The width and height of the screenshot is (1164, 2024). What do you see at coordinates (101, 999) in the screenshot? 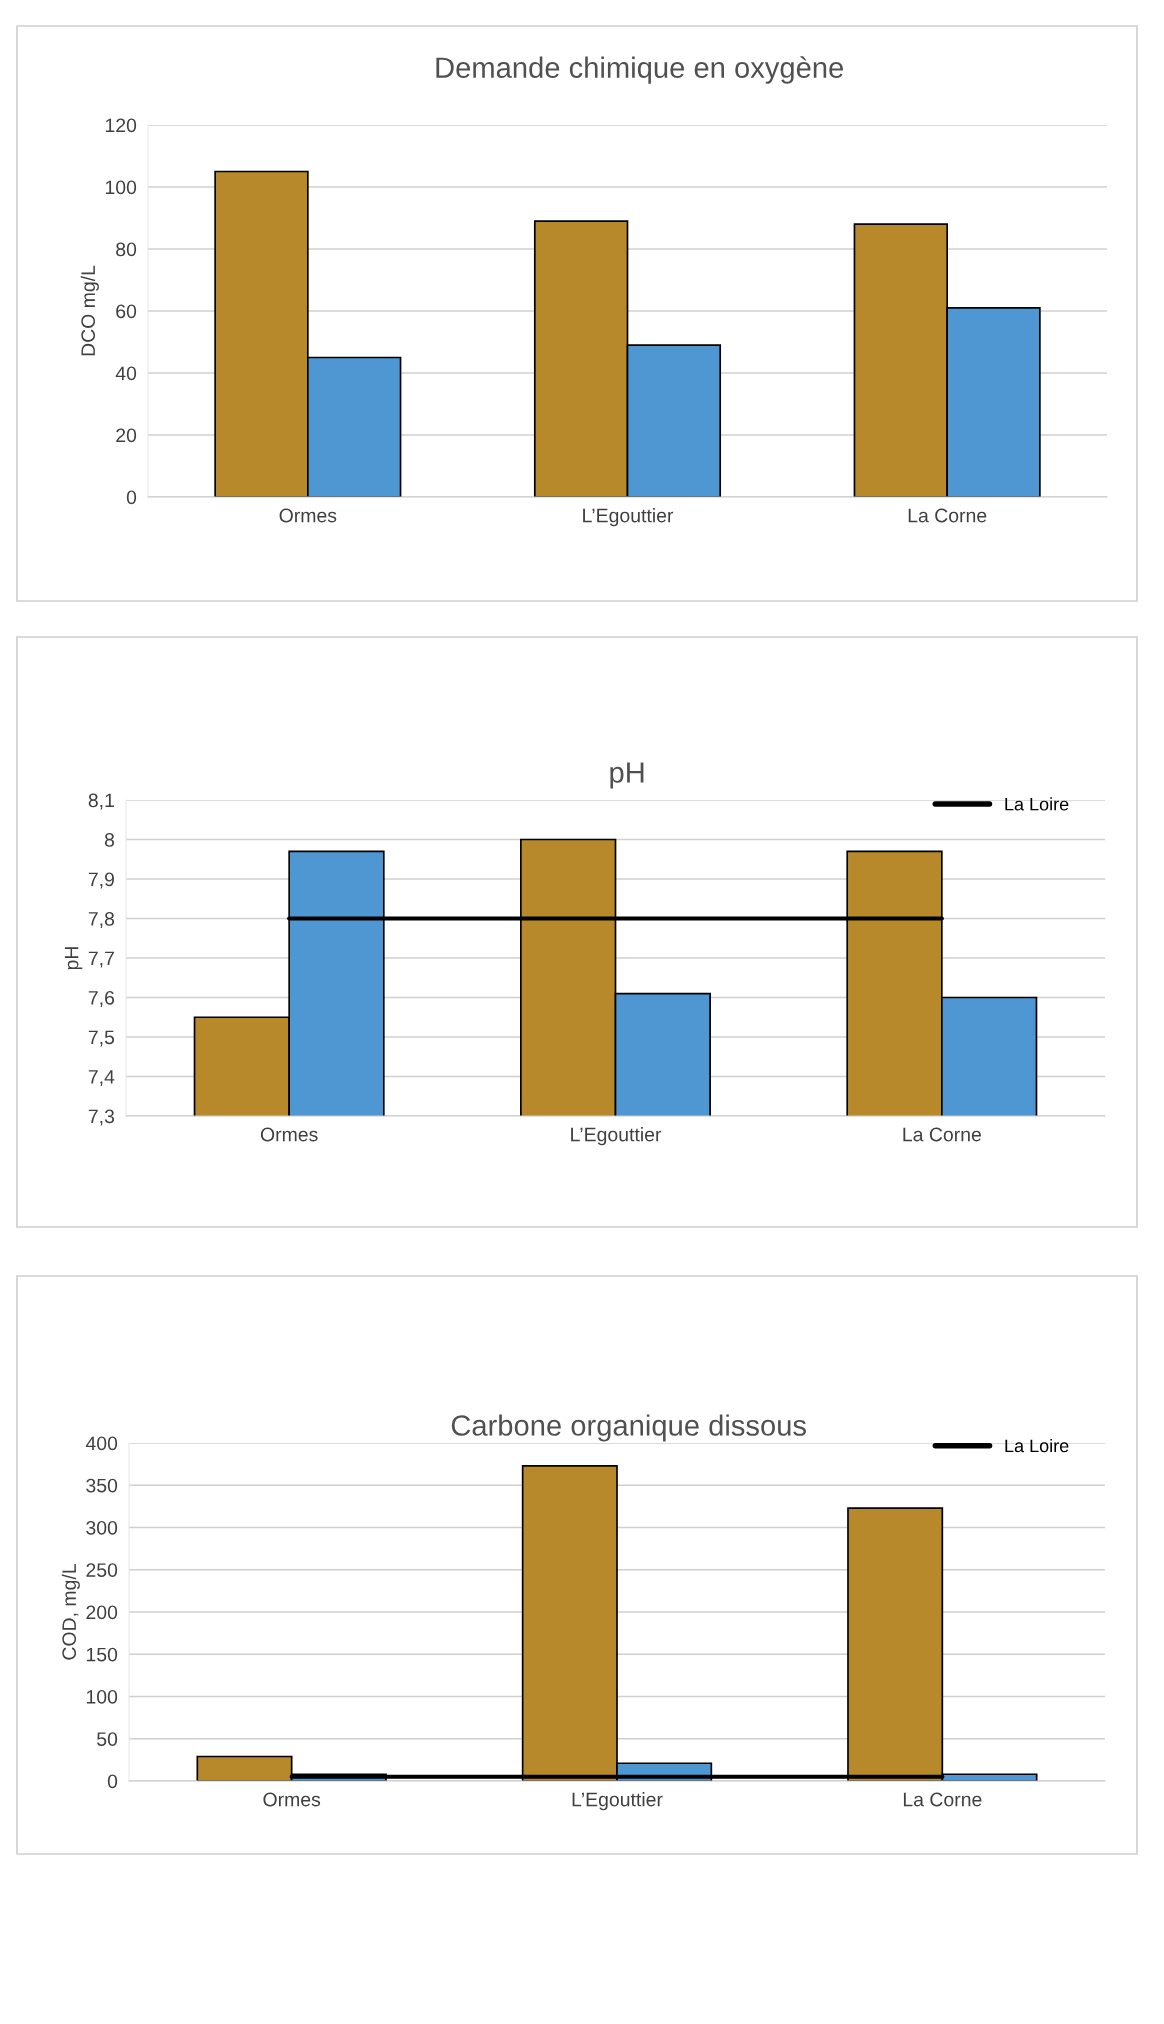
I see `y-tick-label: 7,6` at bounding box center [101, 999].